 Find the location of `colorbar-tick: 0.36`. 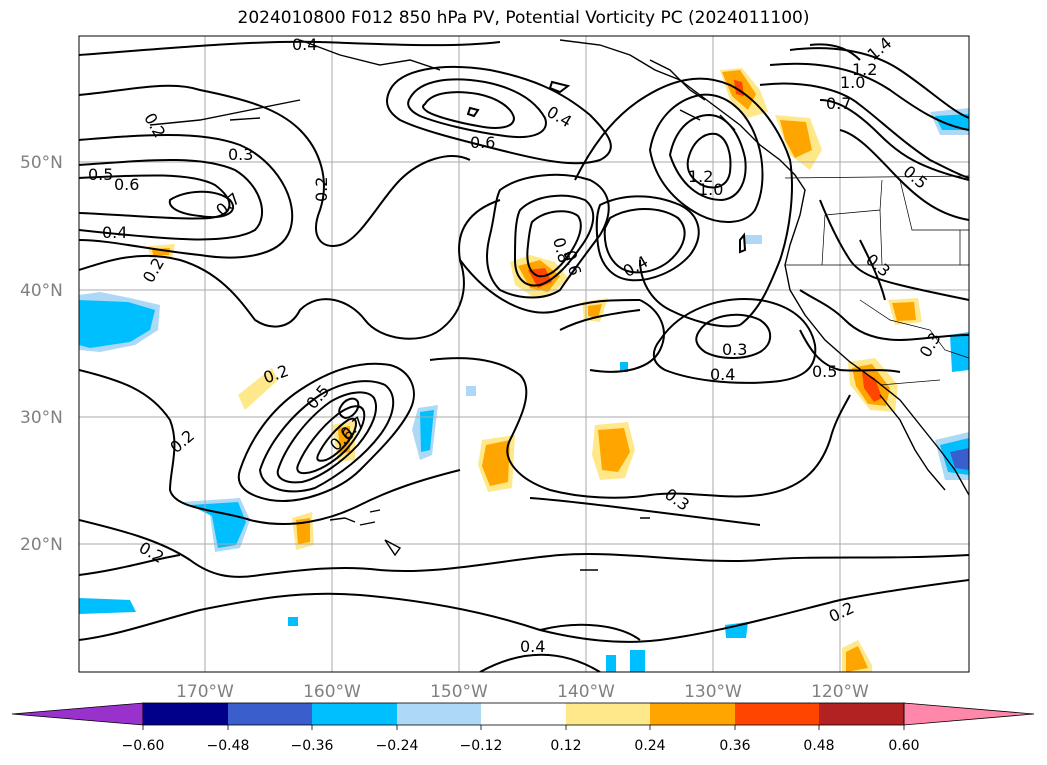

colorbar-tick: 0.36 is located at coordinates (734, 746).